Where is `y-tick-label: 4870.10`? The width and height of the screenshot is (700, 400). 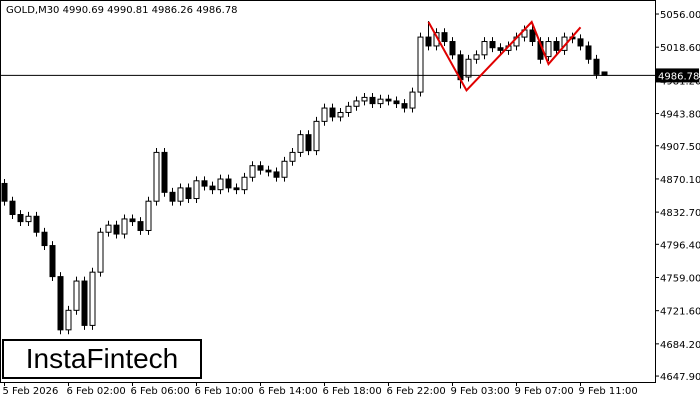
y-tick-label: 4870.10 is located at coordinates (680, 180).